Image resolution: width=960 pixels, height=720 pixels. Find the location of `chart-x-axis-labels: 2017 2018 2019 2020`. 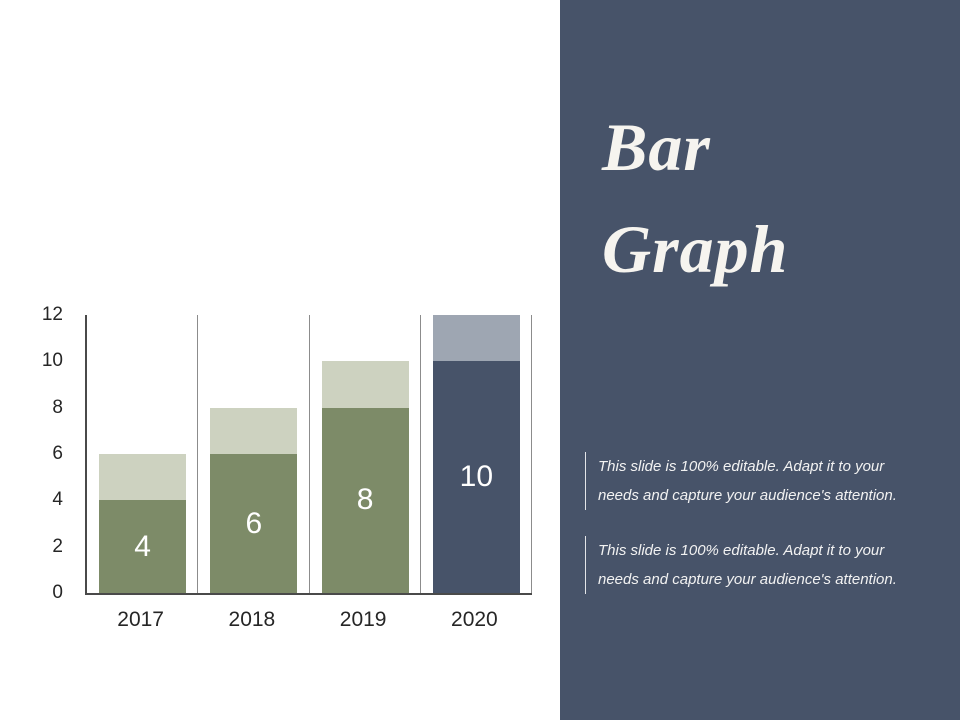

chart-x-axis-labels: 2017 2018 2019 2020 is located at coordinates (307, 623).